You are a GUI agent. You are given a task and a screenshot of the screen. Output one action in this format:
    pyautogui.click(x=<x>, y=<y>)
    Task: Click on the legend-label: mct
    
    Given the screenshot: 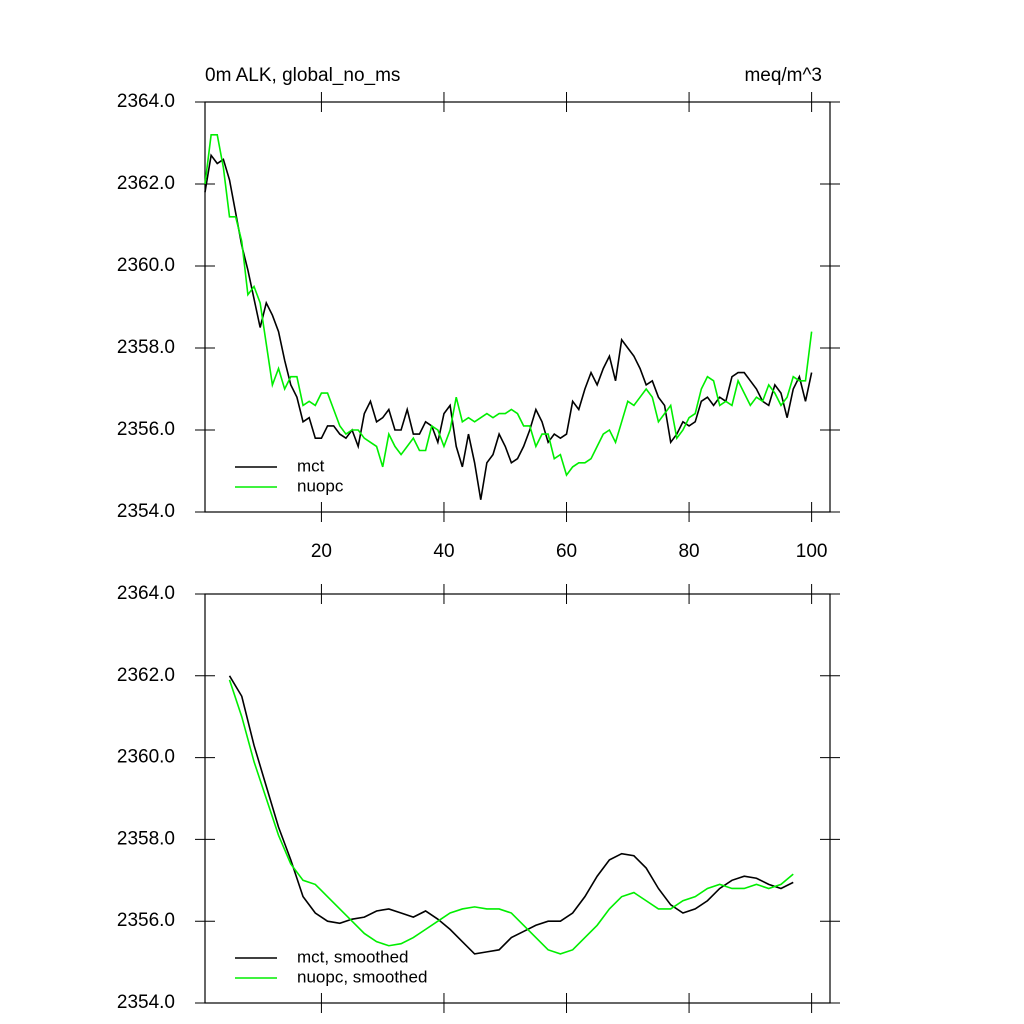 What is the action you would take?
    pyautogui.click(x=311, y=465)
    